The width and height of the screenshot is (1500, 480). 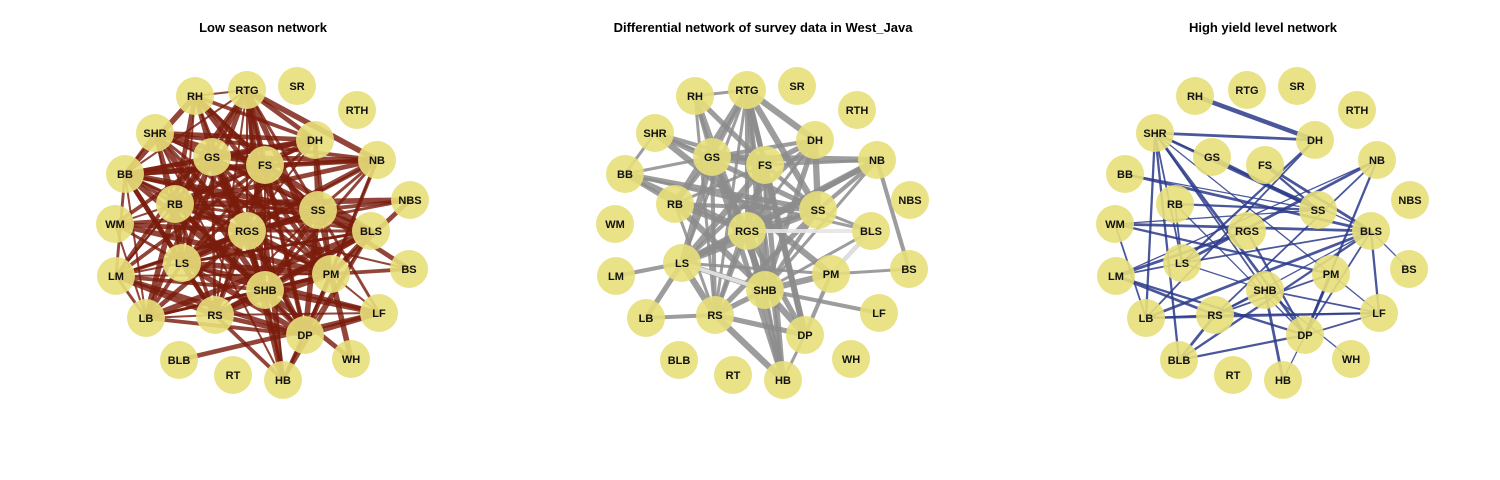 I want to click on node-label-bb: BB, so click(x=1125, y=175).